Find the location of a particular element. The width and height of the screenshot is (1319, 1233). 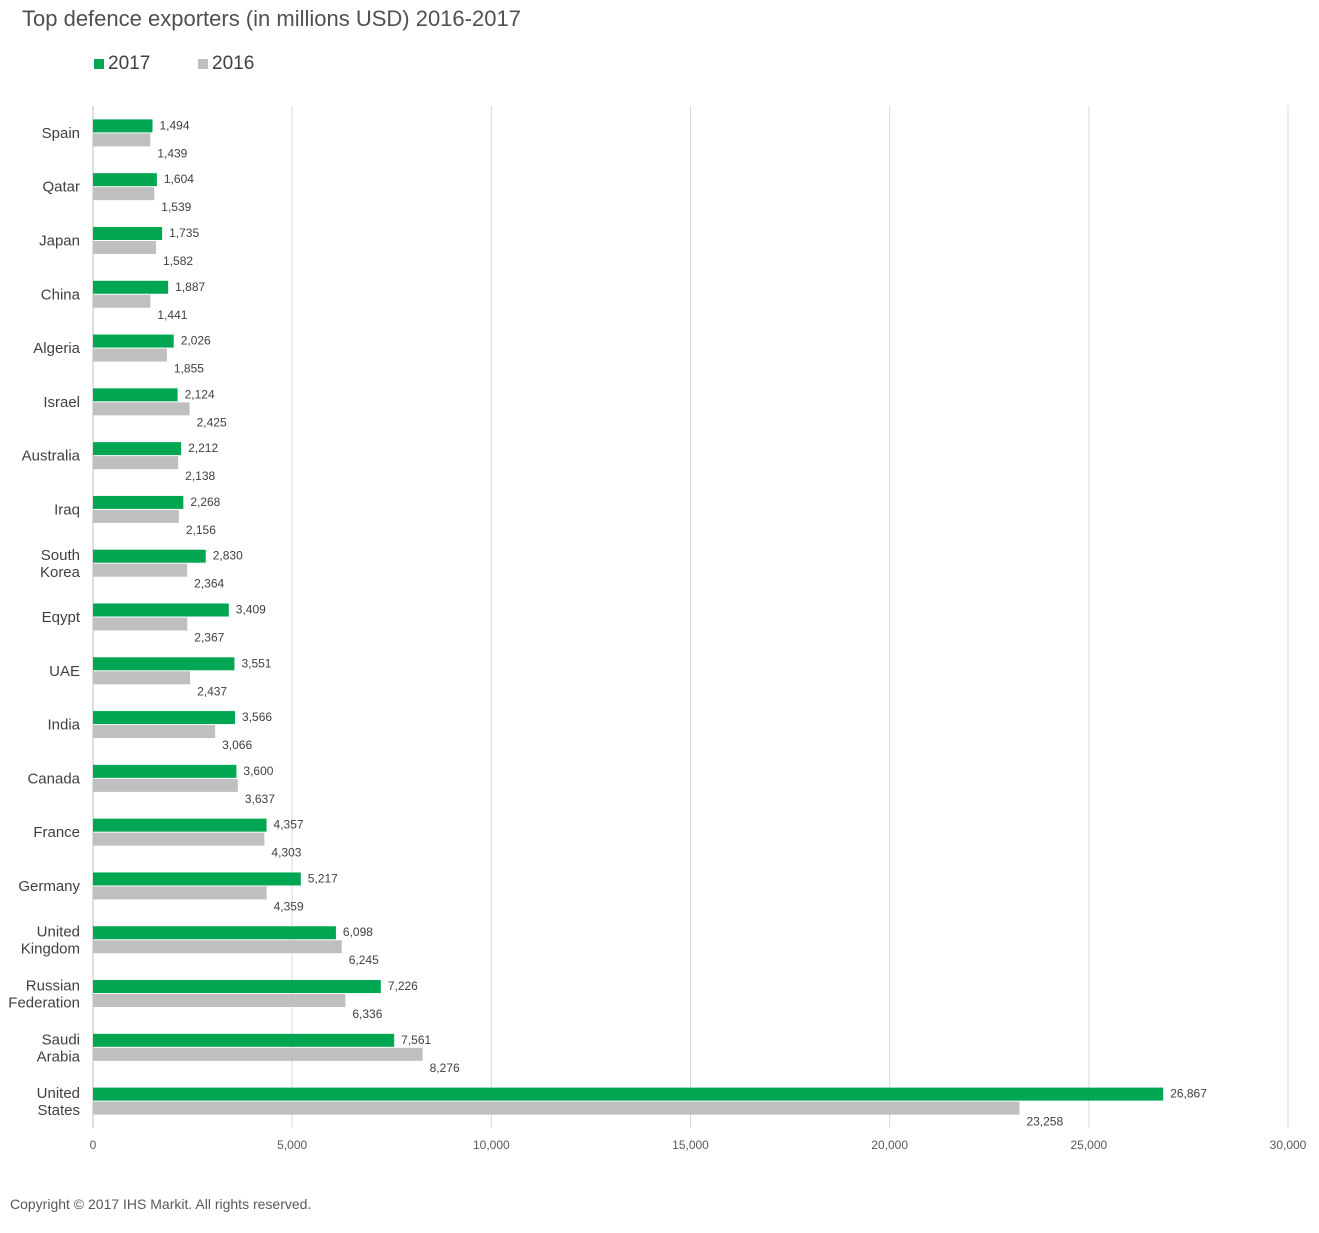

y-category-label: Canada is located at coordinates (53, 778).